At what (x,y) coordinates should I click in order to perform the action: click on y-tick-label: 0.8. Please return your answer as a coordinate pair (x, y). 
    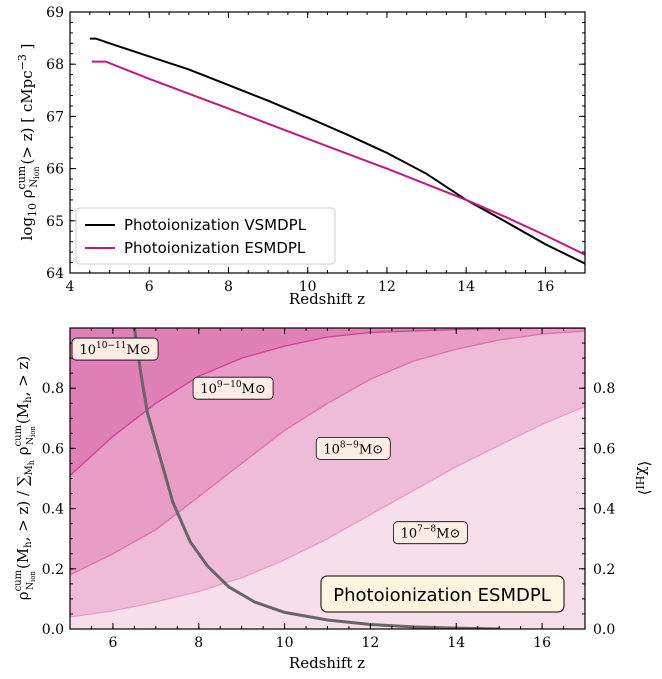
    Looking at the image, I should click on (53, 389).